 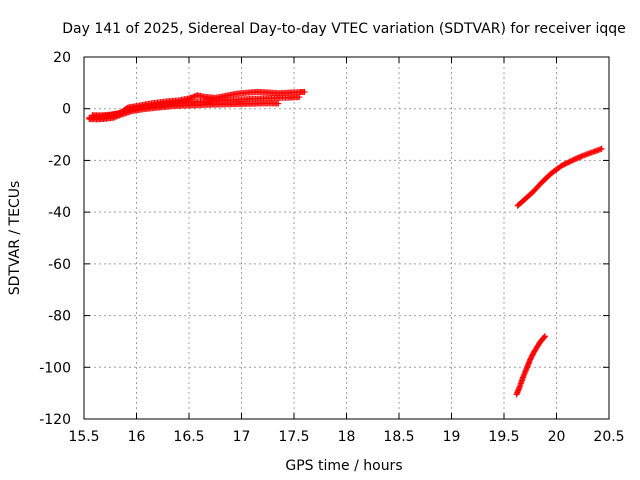 I want to click on x-tick-label: 20, so click(x=557, y=437).